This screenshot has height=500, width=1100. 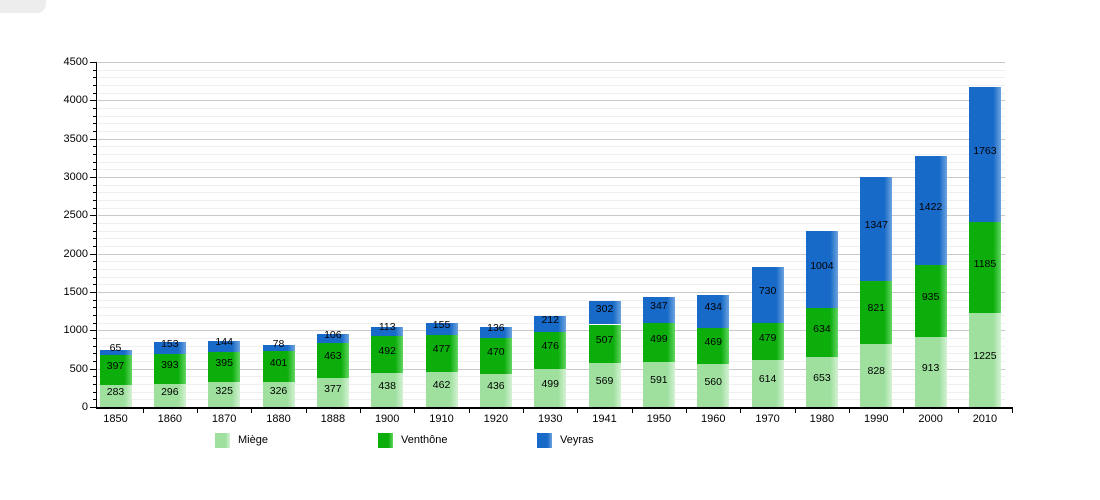 What do you see at coordinates (496, 328) in the screenshot?
I see `bar-value-label: 136` at bounding box center [496, 328].